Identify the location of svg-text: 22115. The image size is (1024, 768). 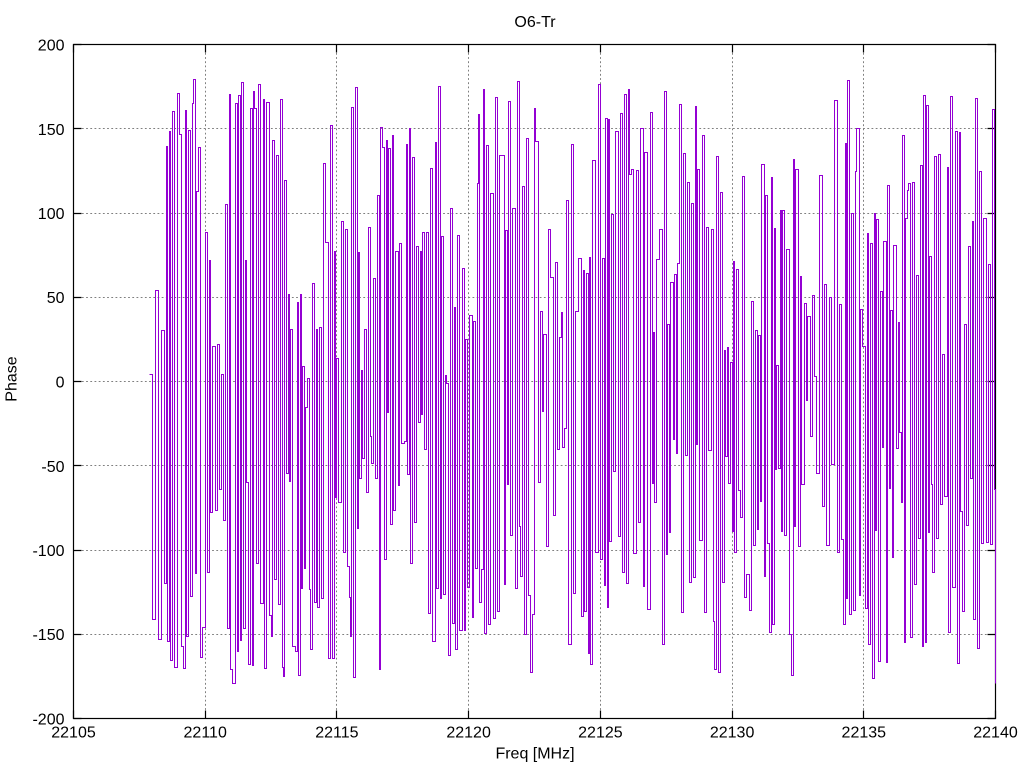
(336, 733).